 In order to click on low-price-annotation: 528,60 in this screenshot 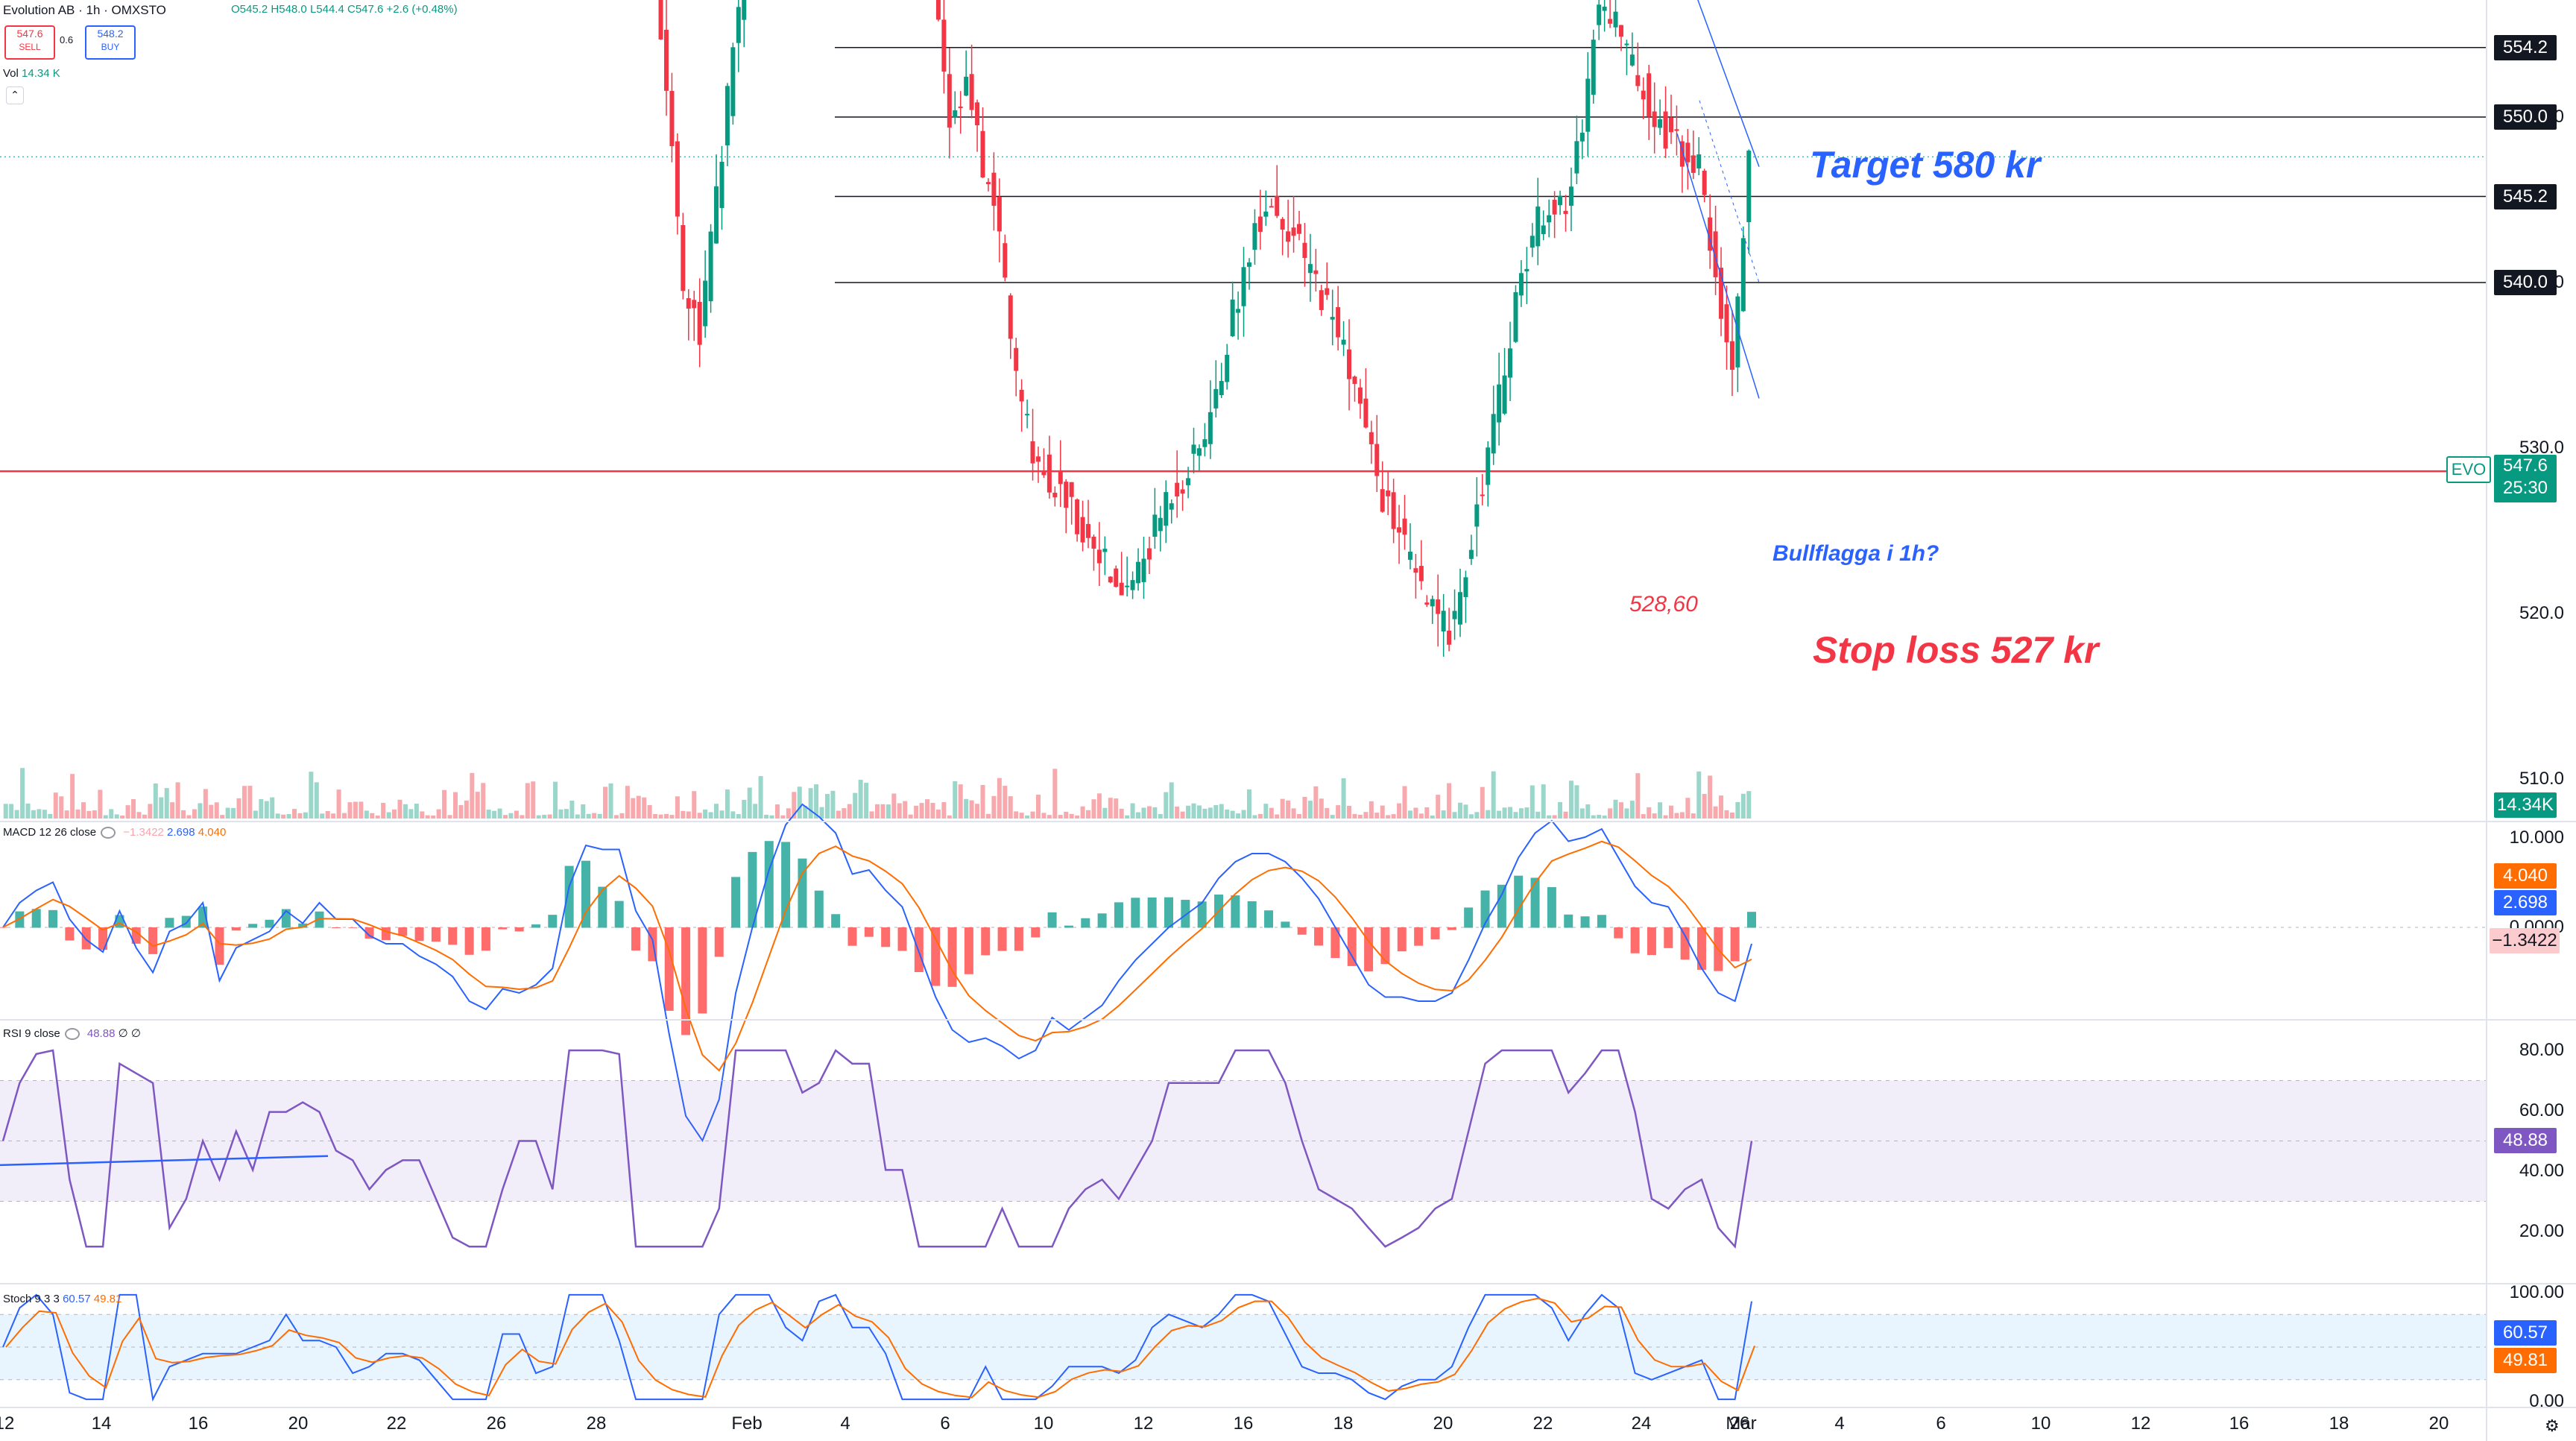, I will do `click(1663, 604)`.